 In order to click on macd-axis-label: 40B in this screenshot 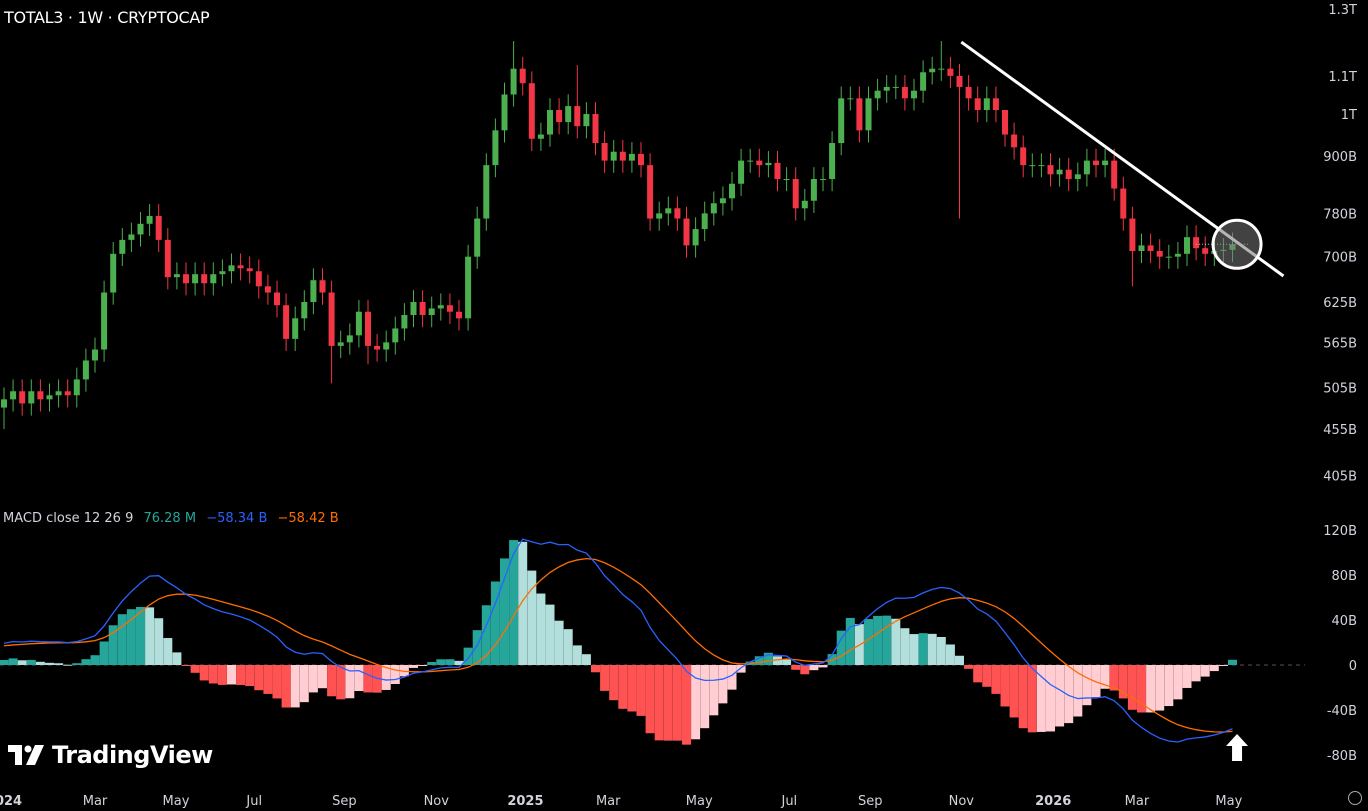, I will do `click(1344, 621)`.